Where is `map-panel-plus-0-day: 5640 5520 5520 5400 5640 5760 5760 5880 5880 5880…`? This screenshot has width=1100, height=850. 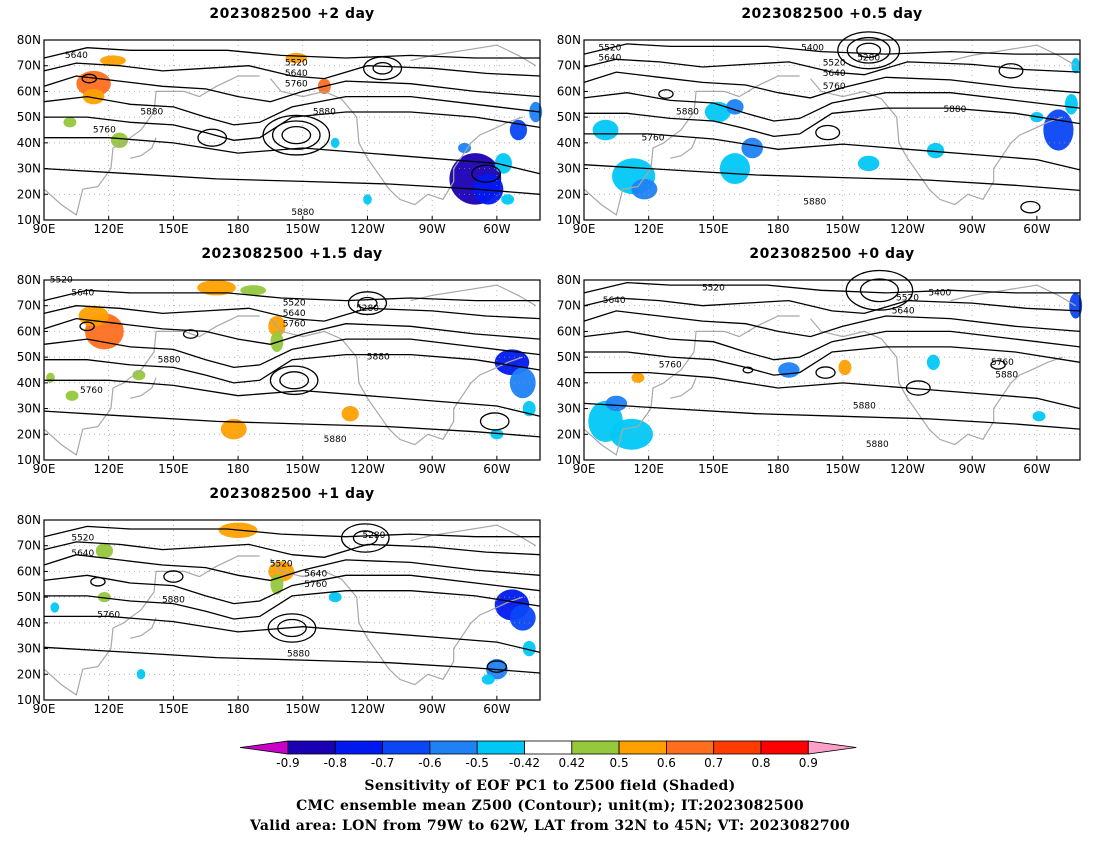
map-panel-plus-0-day: 5640 5520 5520 5400 5640 5760 5760 5880 5880 5880… is located at coordinates (820, 372).